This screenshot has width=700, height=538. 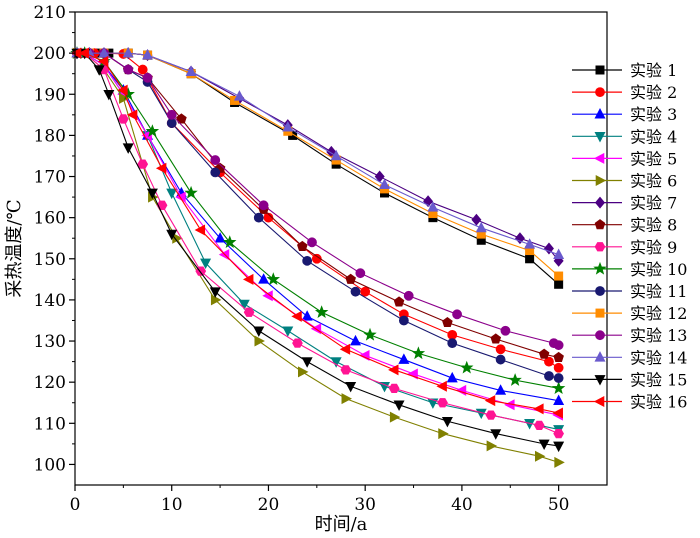 What do you see at coordinates (50, 178) in the screenshot?
I see `y-tick-label: 170` at bounding box center [50, 178].